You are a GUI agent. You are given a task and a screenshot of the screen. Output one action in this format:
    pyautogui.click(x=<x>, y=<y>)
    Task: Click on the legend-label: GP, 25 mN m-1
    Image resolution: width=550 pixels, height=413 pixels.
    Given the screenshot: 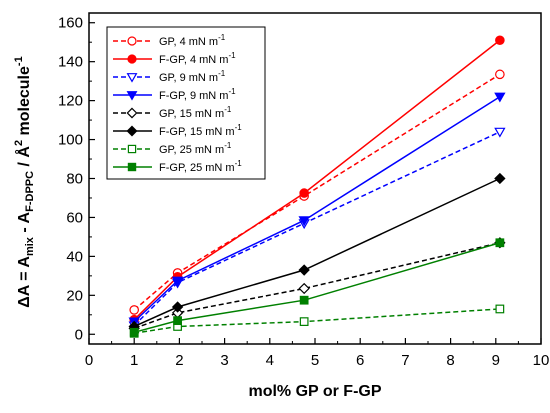 What is the action you would take?
    pyautogui.click(x=195, y=148)
    